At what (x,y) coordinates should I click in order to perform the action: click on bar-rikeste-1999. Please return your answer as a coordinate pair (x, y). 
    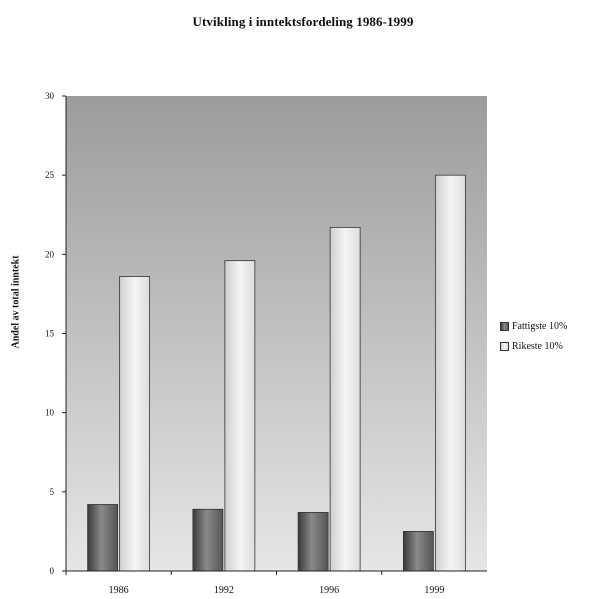
    Looking at the image, I should click on (450, 373).